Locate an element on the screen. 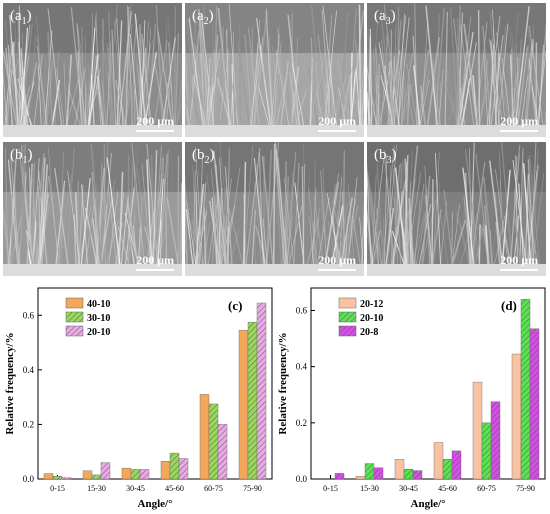  sem-panel-label: (a2) is located at coordinates (203, 17).